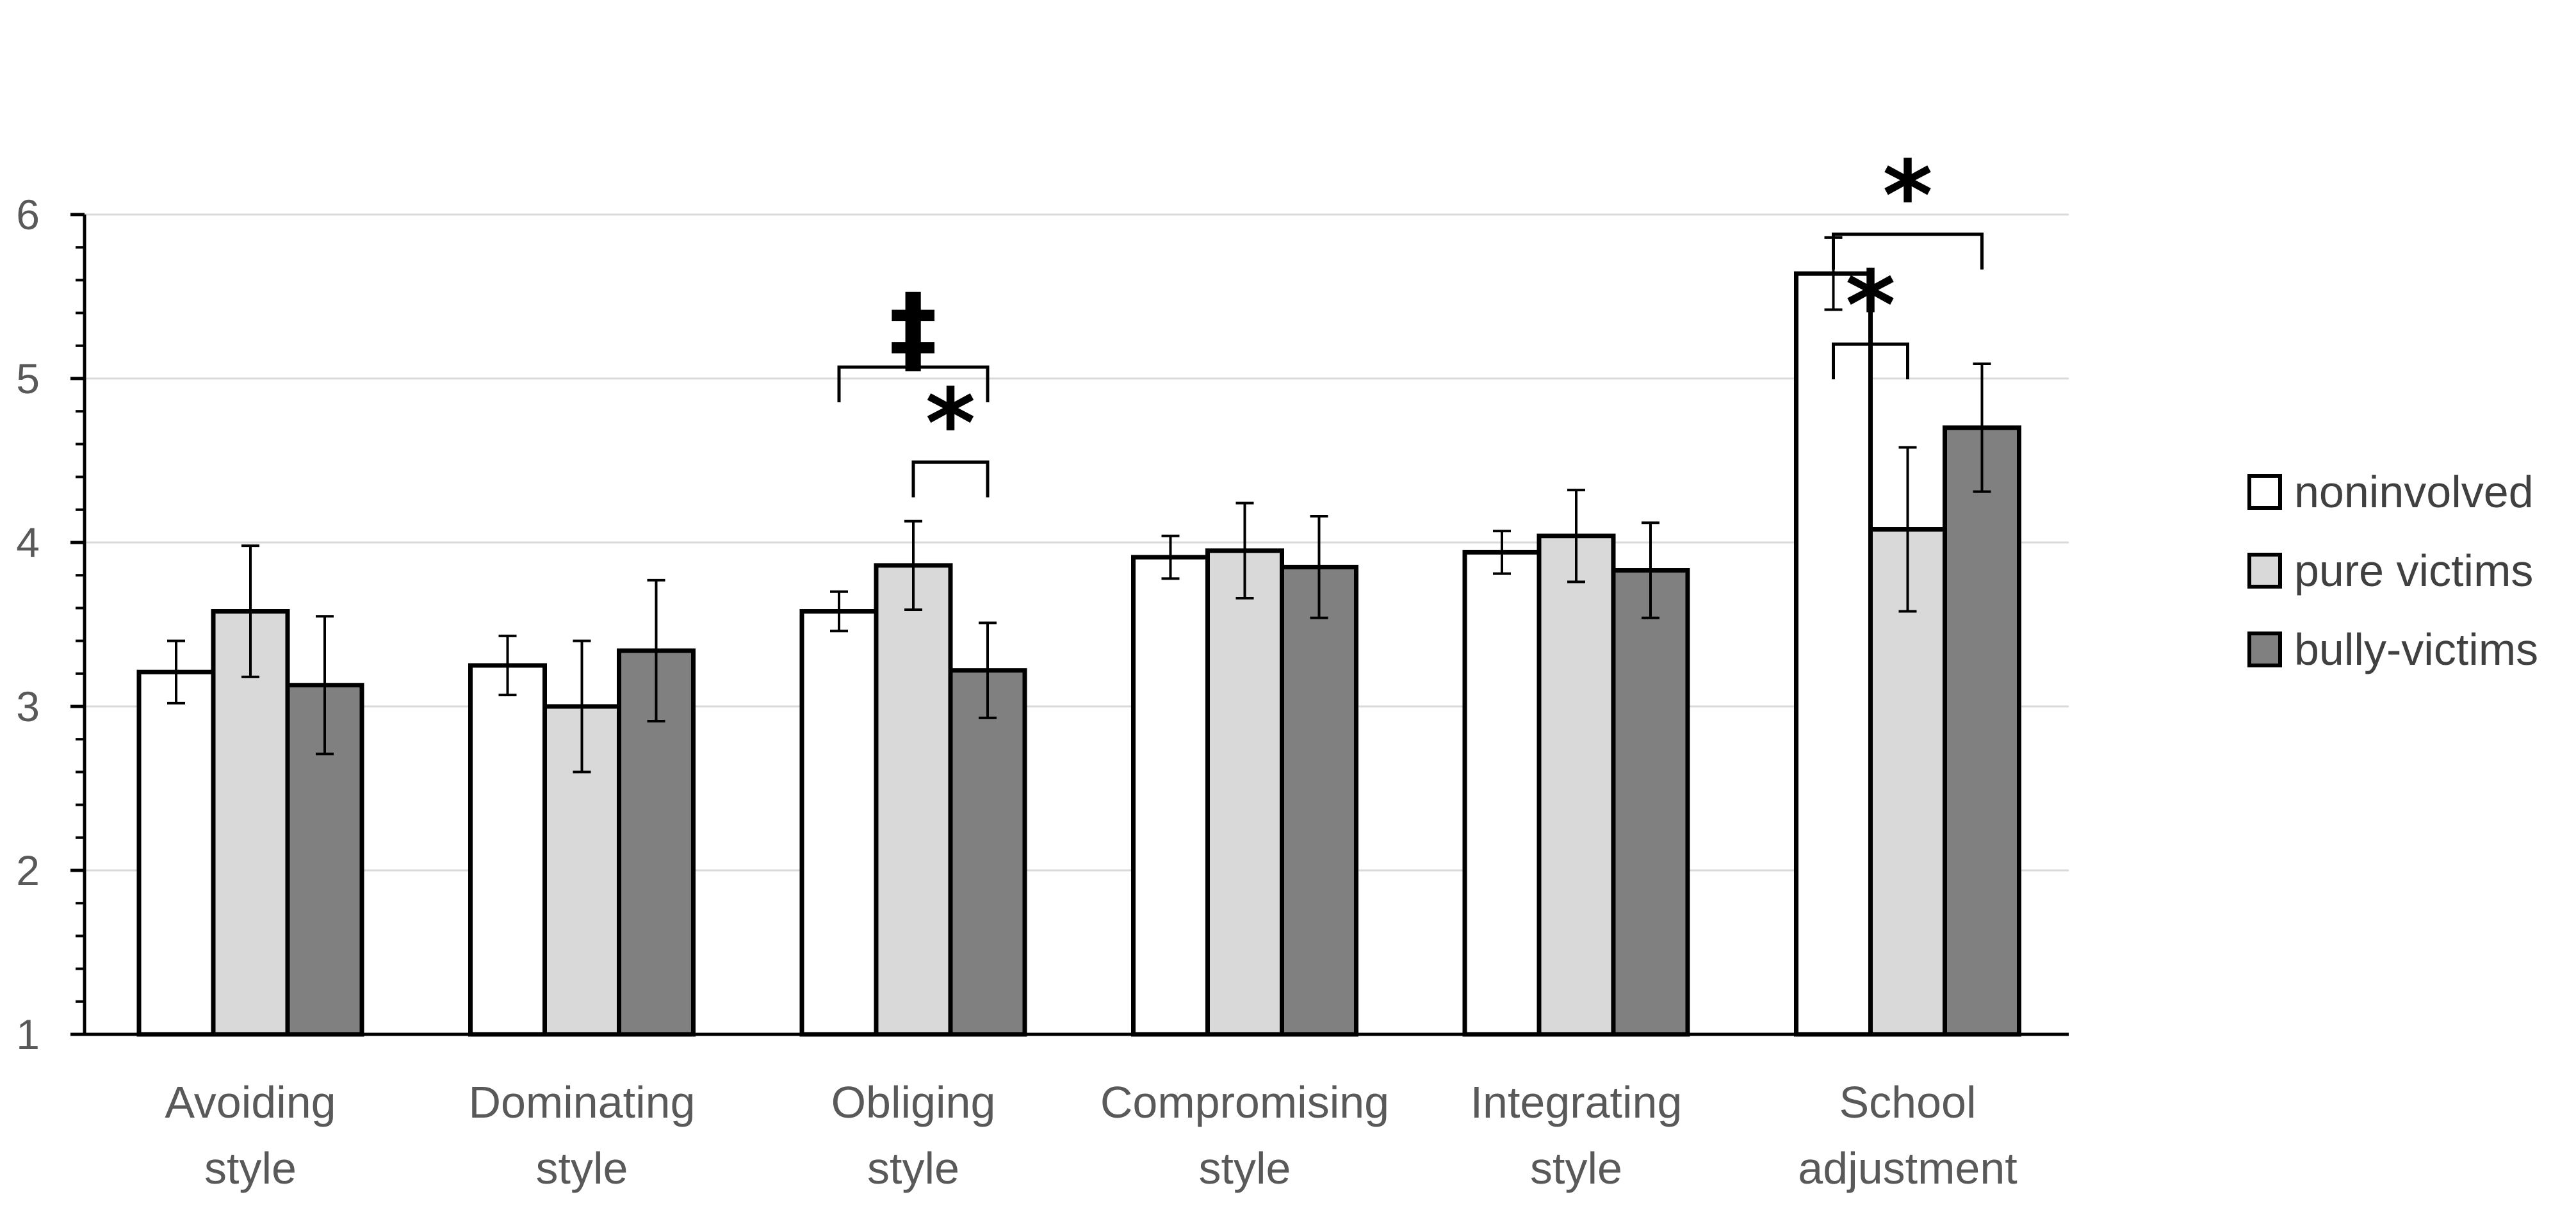  I want to click on category-label: School, so click(1907, 1102).